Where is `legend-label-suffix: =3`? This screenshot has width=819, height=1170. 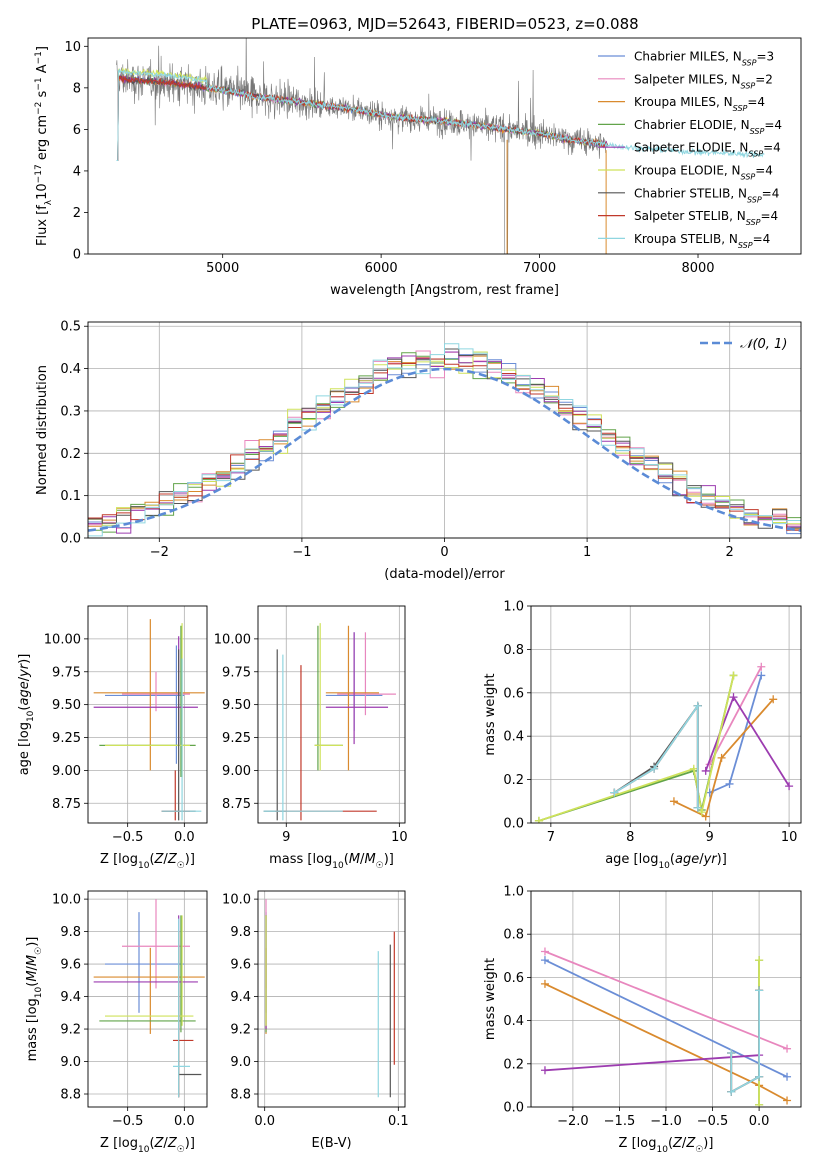 legend-label-suffix: =3 is located at coordinates (765, 57).